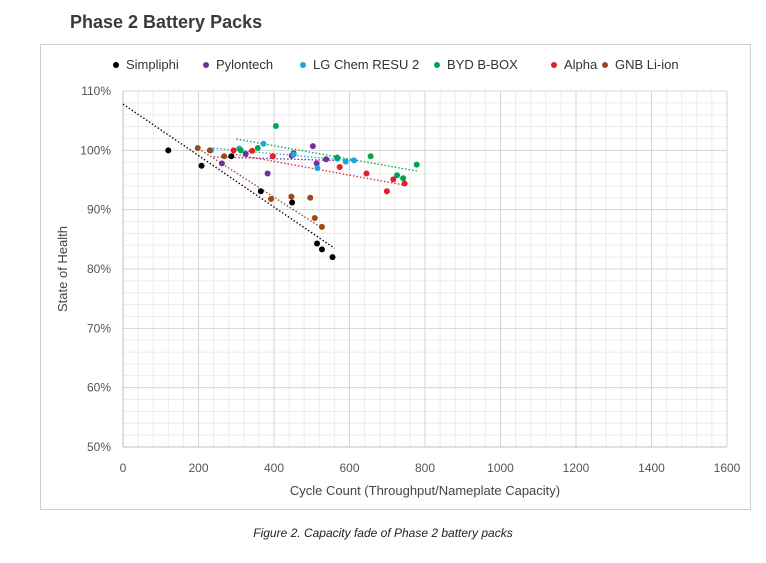 The image size is (766, 563). I want to click on legend-label: GNB Li-ion, so click(647, 64).